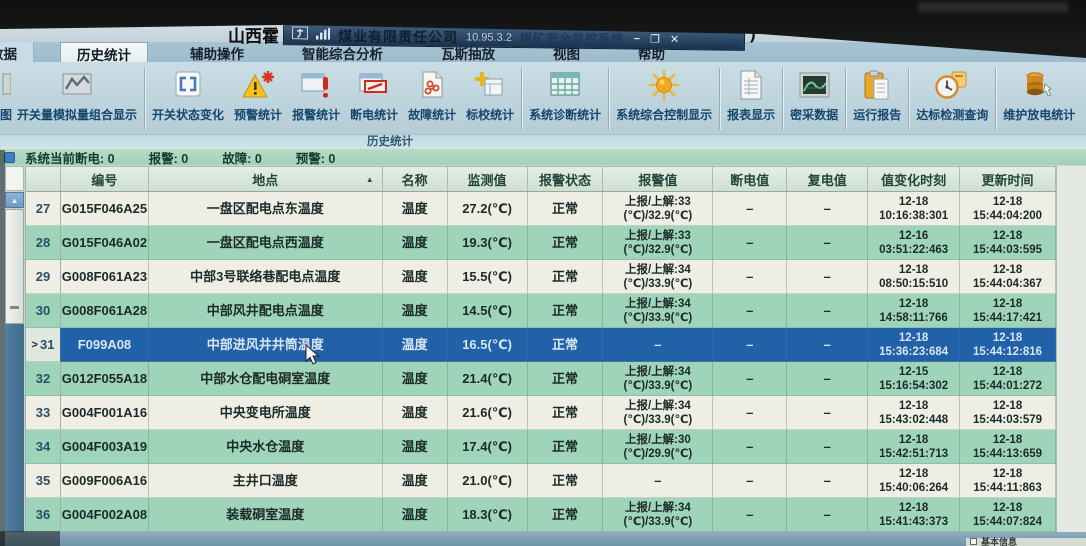  Describe the element at coordinates (1008, 413) in the screenshot. I see `cell-update-time: 12-18 15:44:03:579` at that location.